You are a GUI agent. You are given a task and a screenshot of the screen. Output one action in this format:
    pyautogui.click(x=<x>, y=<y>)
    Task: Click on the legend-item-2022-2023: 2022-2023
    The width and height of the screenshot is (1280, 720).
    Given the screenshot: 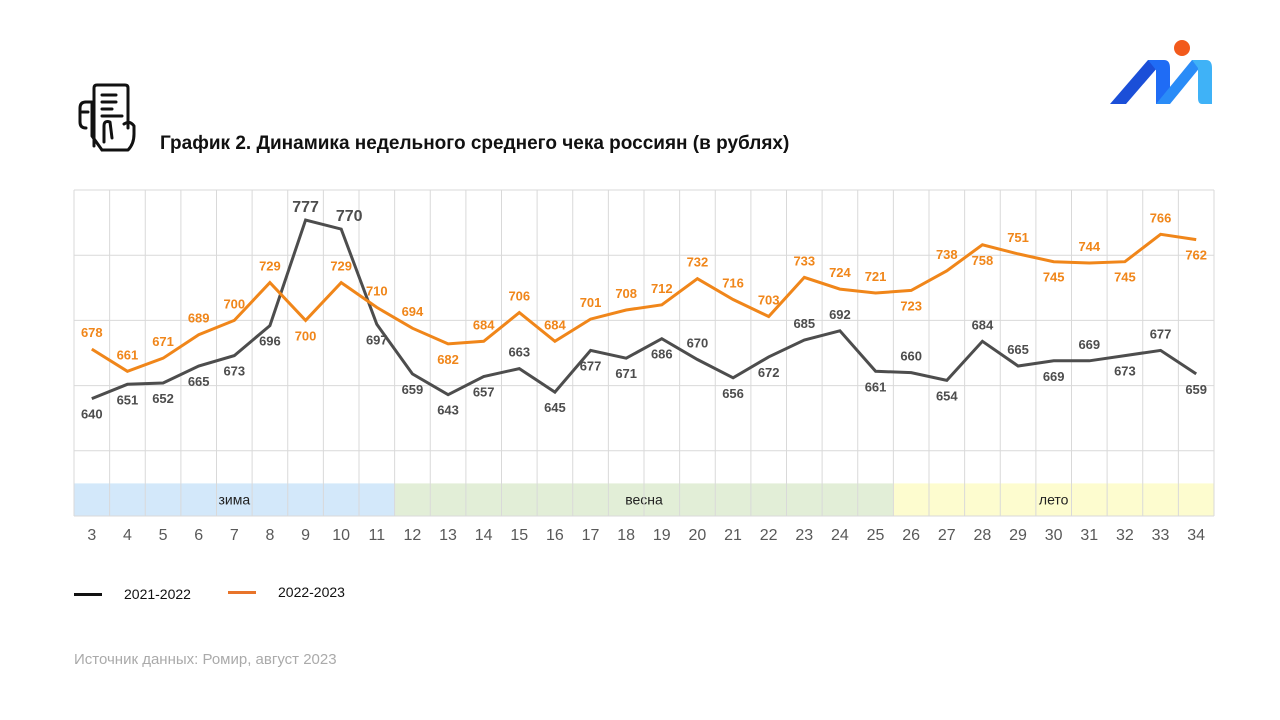 What is the action you would take?
    pyautogui.click(x=286, y=592)
    